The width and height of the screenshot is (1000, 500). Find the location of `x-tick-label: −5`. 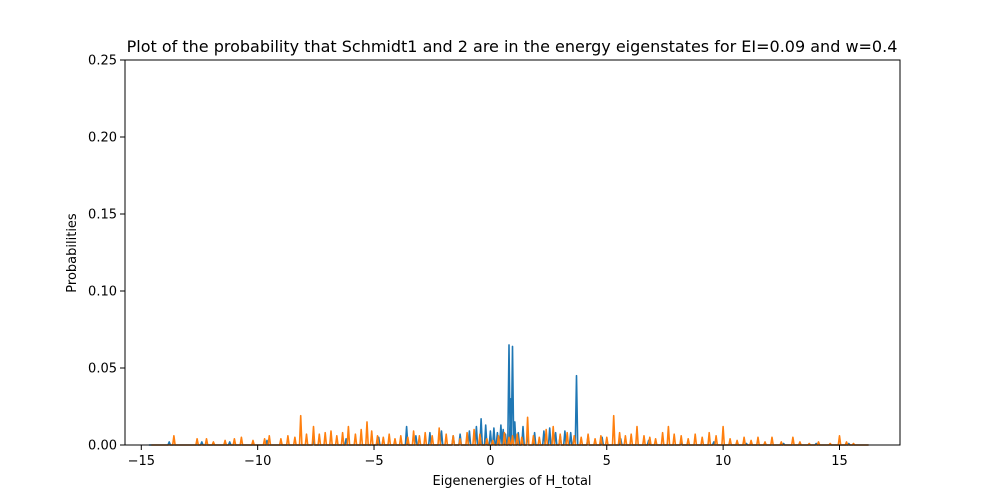

x-tick-label: −5 is located at coordinates (373, 461).